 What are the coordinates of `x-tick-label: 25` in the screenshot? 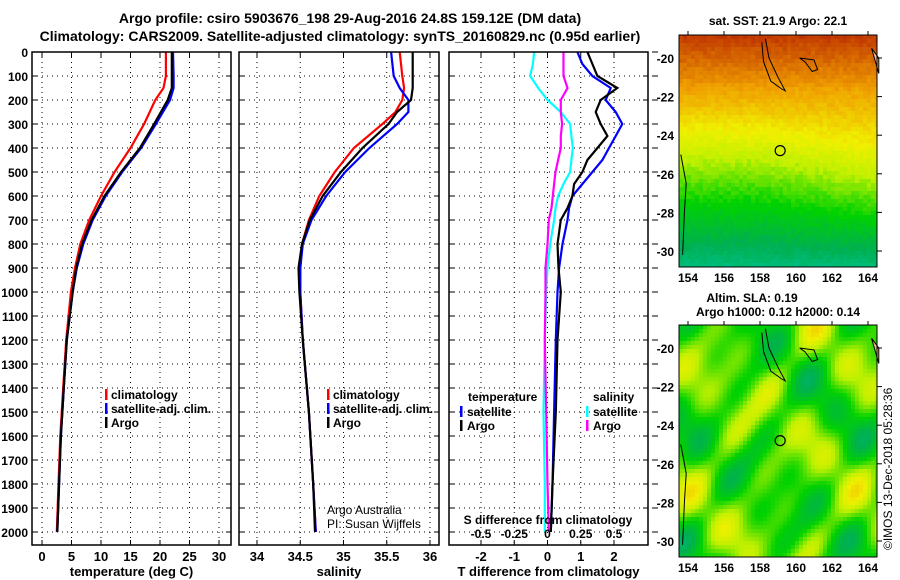 It's located at (189, 556).